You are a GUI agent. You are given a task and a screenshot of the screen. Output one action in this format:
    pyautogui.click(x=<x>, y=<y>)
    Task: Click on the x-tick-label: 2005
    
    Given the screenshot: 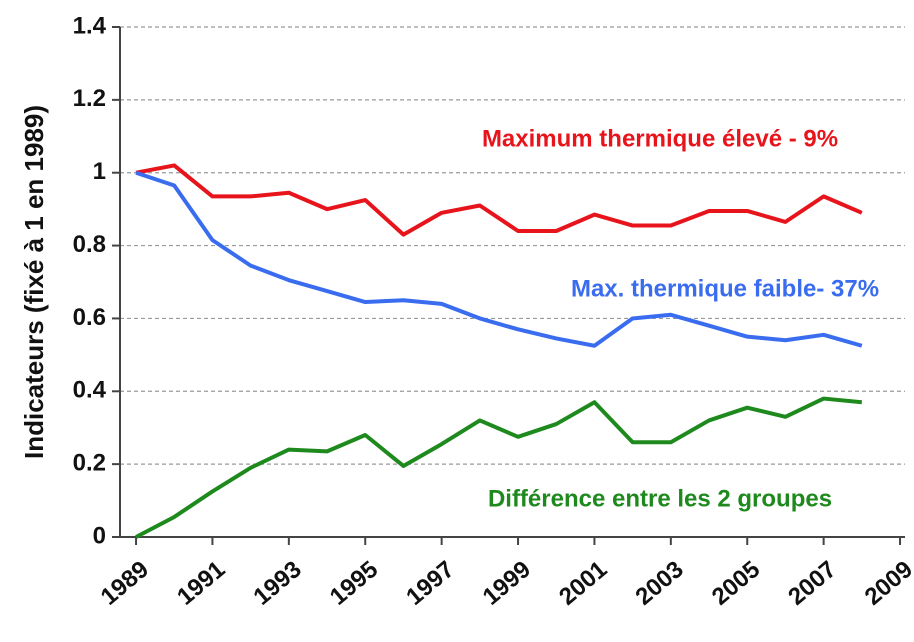 What is the action you would take?
    pyautogui.click(x=736, y=583)
    